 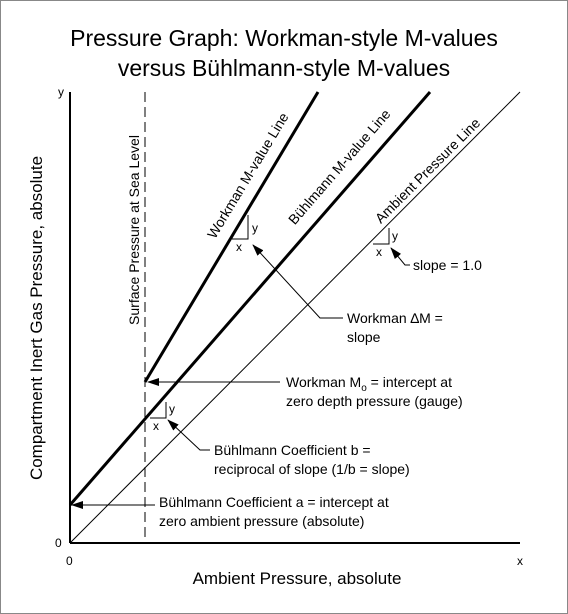 I want to click on title-line: versus Bühlmann-style M-values, so click(x=284, y=68).